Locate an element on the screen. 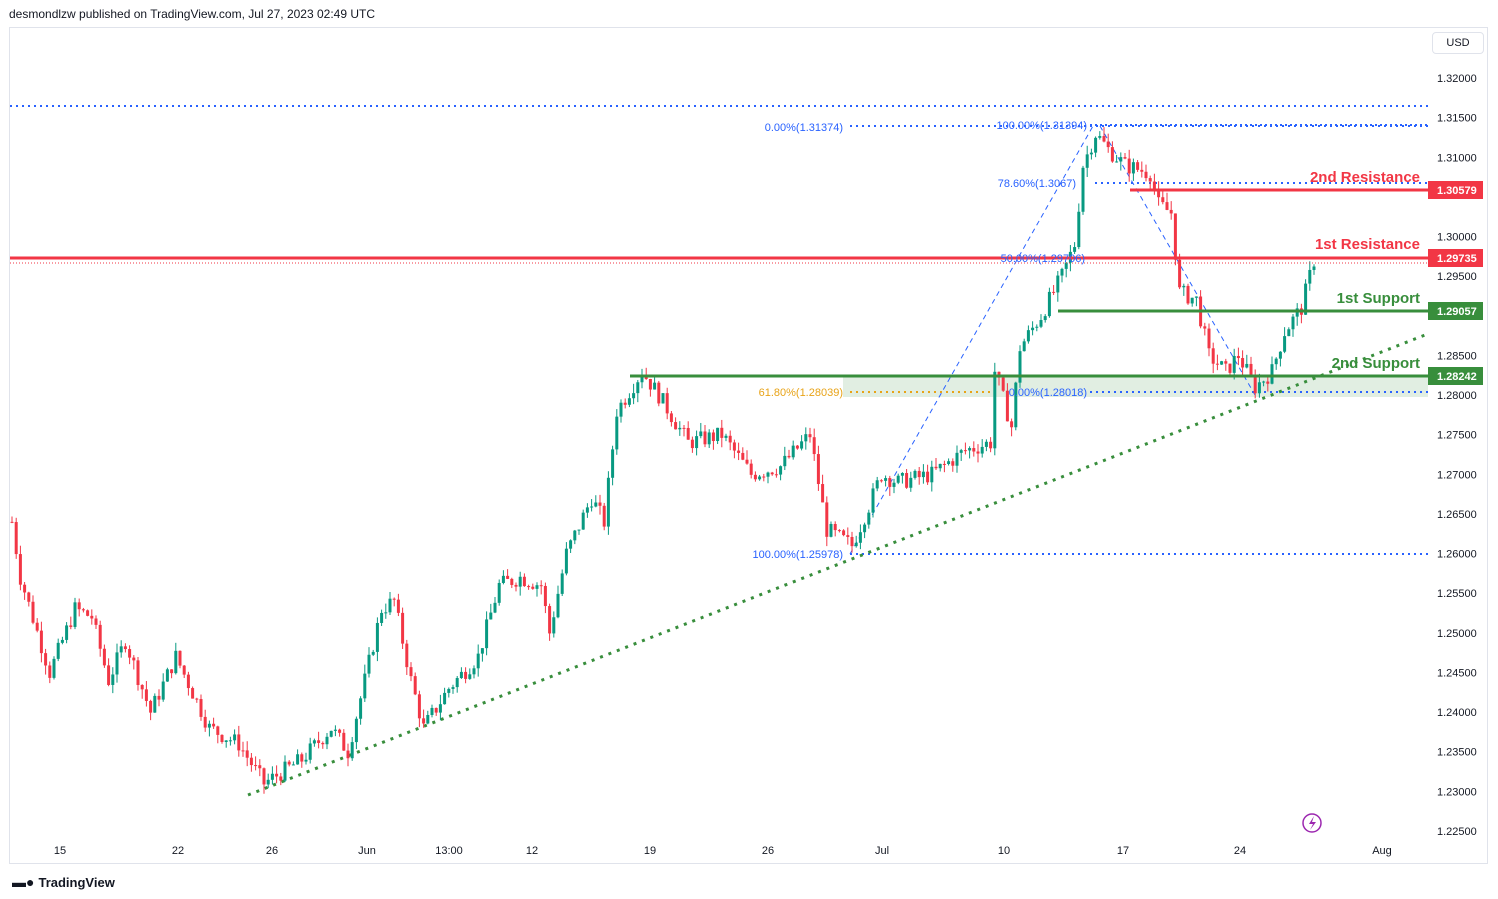 The width and height of the screenshot is (1498, 899). lightning-icon is located at coordinates (1312, 823).